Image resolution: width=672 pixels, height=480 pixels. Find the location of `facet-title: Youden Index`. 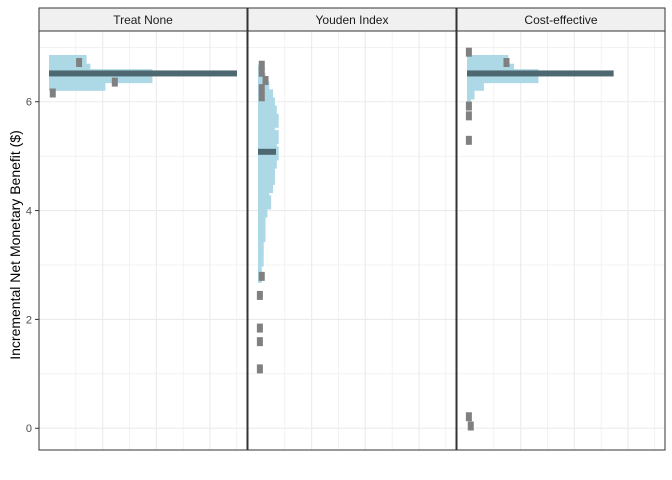

facet-title: Youden Index is located at coordinates (352, 20).